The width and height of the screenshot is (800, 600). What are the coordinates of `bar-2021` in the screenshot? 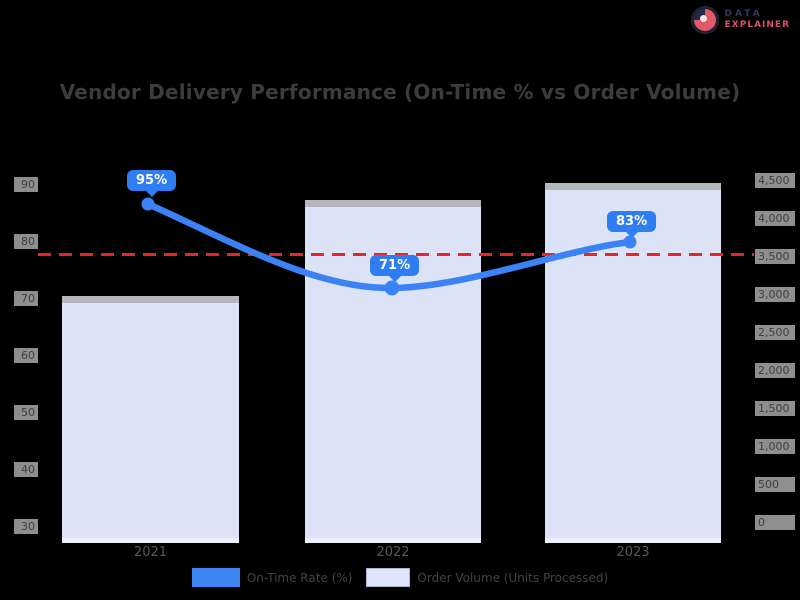 It's located at (150, 419).